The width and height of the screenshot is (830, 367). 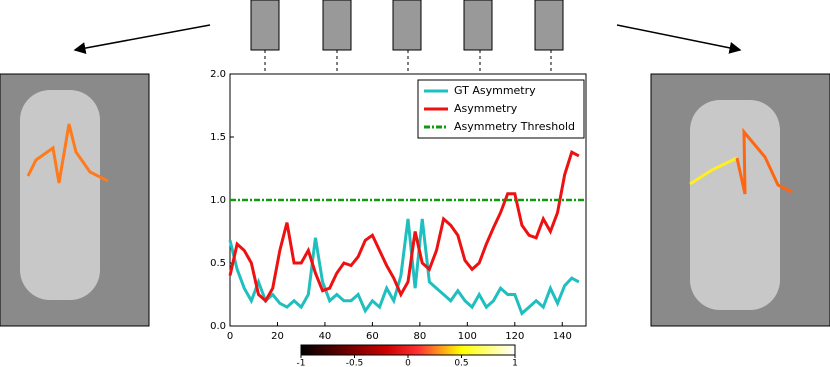 I want to click on legend-label: GT Asymmetry, so click(x=495, y=90).